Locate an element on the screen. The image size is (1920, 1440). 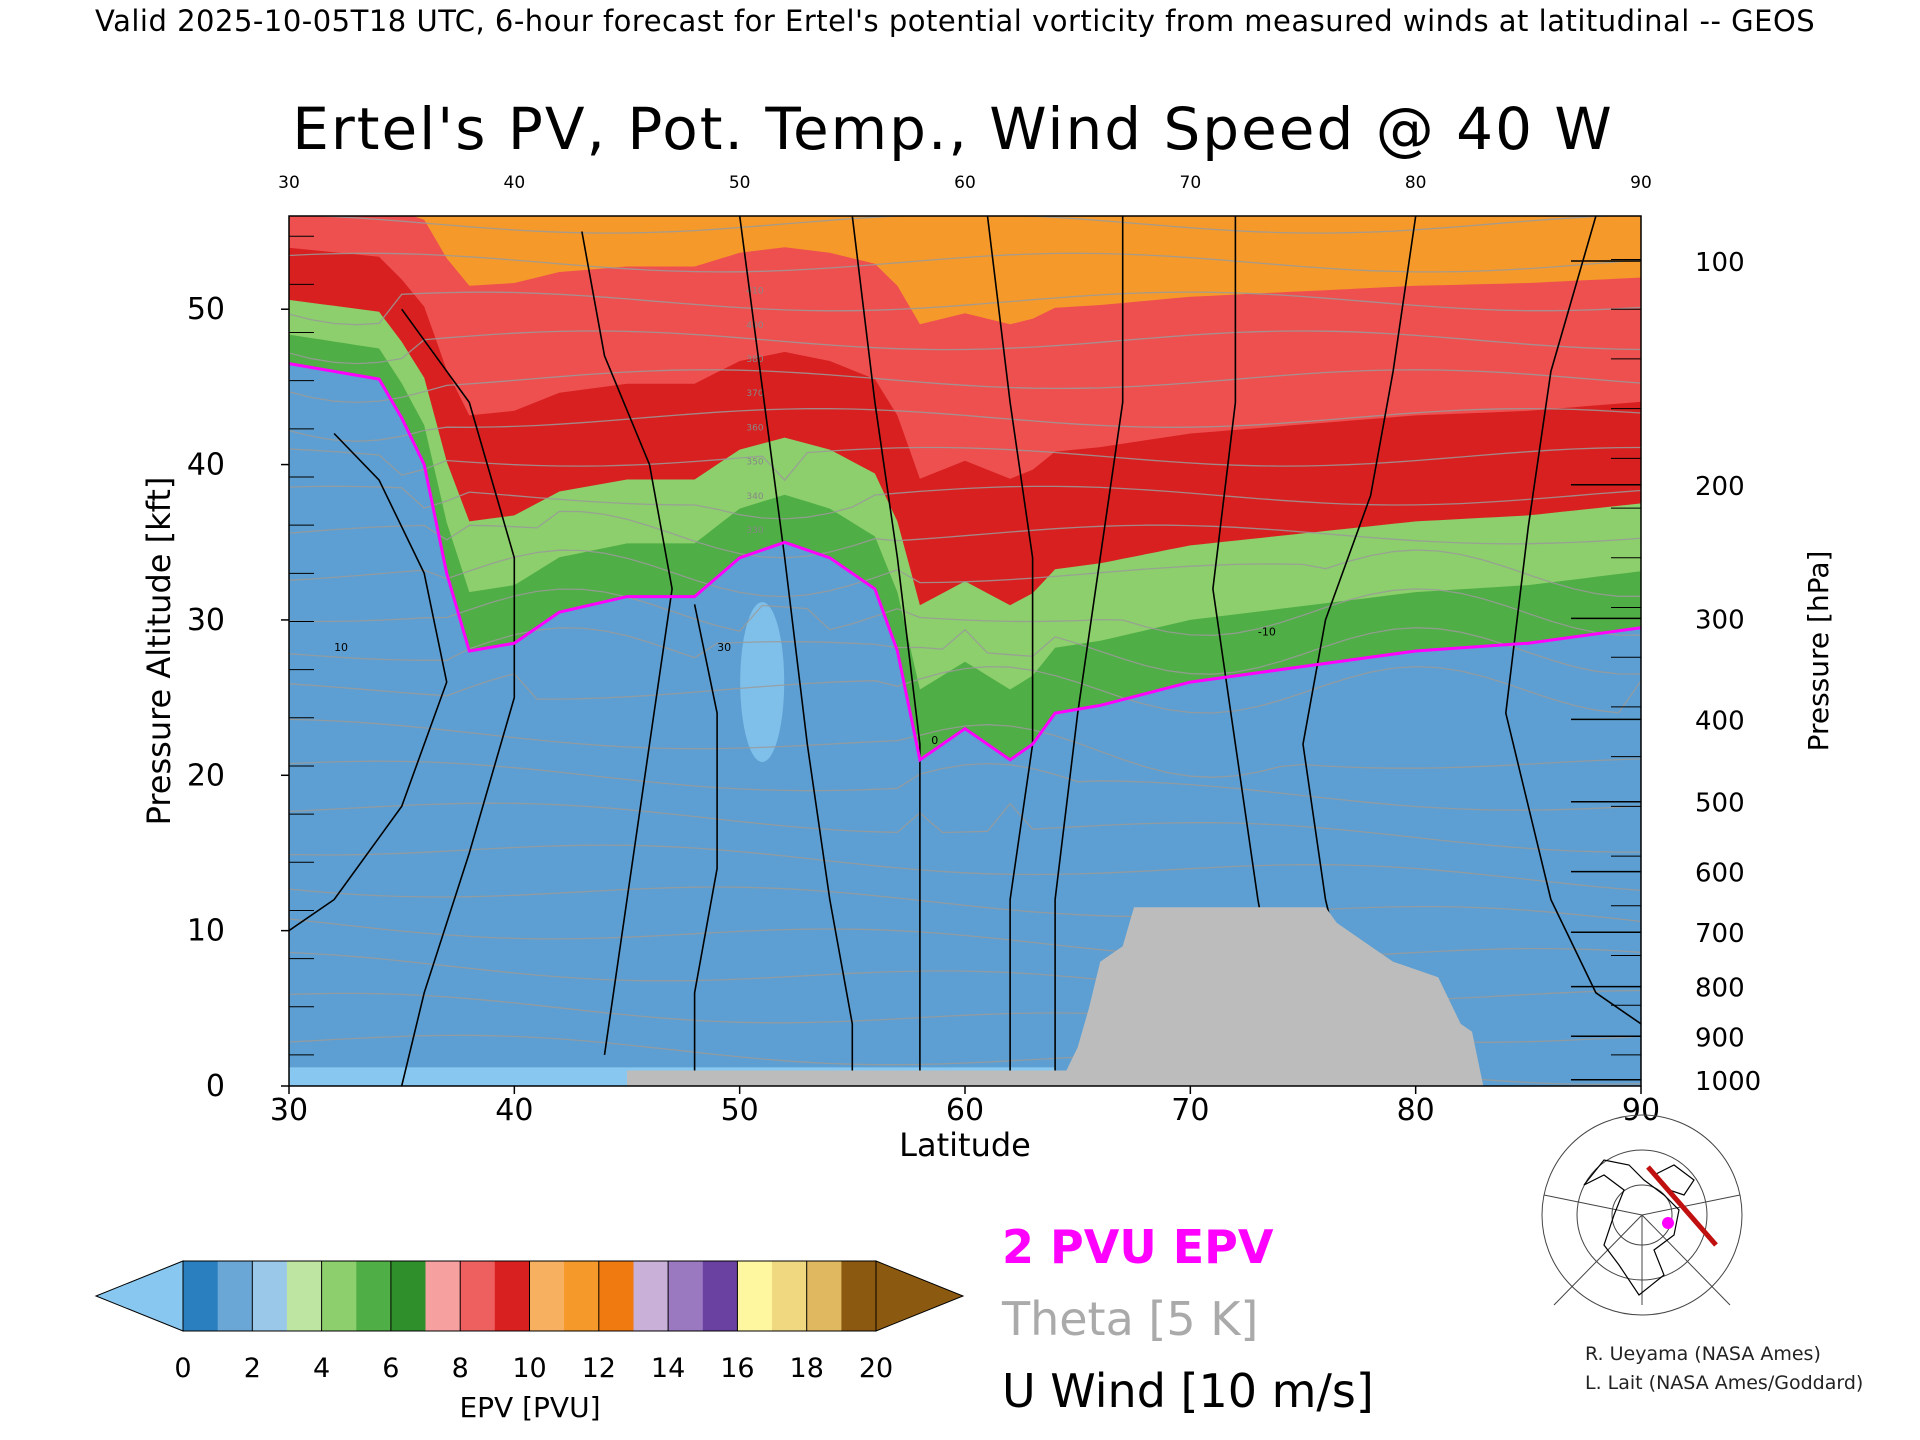
colorbar-label: EPV [PVU] is located at coordinates (529, 1407).